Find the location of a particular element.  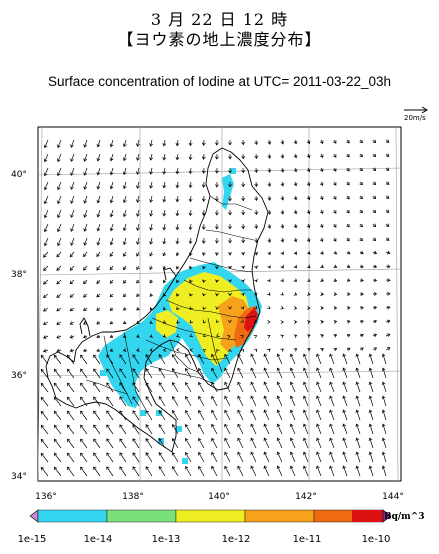

lon-label-142: 142° is located at coordinates (306, 497).